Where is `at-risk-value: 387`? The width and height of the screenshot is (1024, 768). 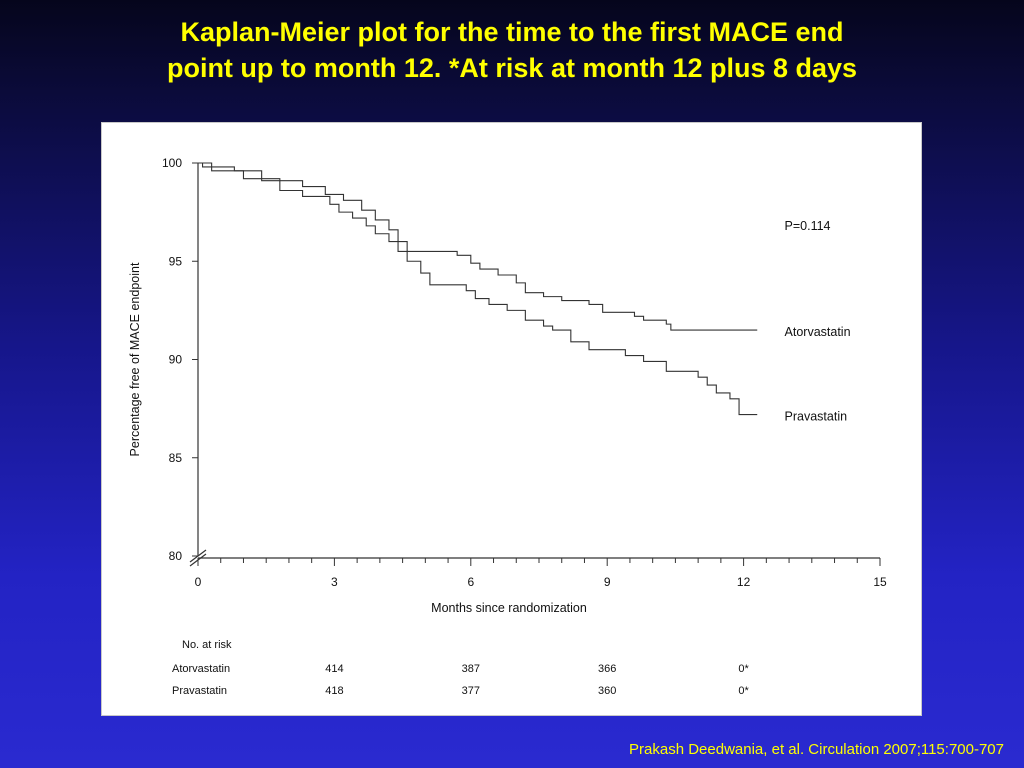
at-risk-value: 387 is located at coordinates (471, 669).